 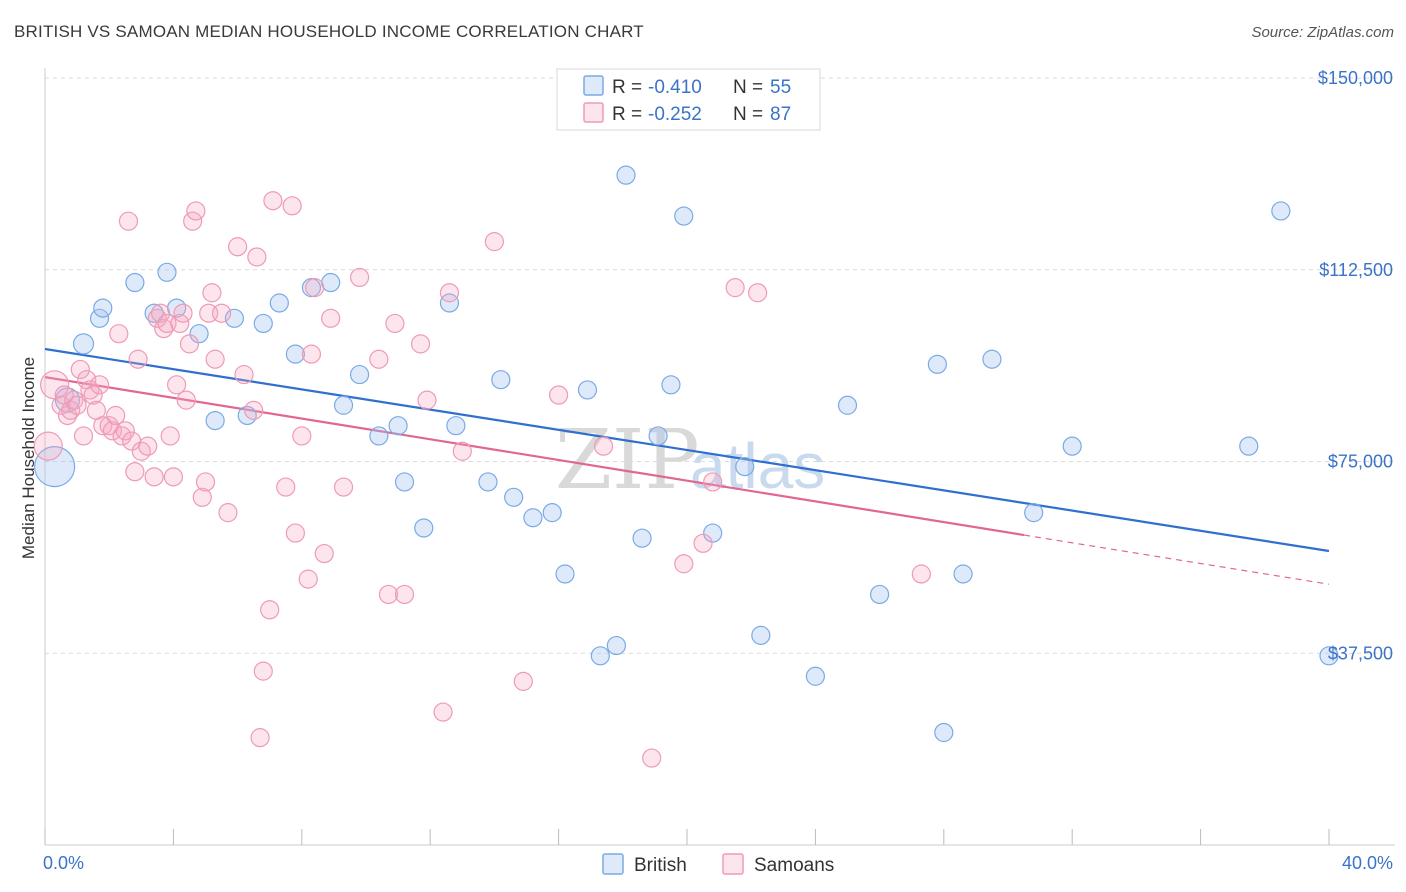 What do you see at coordinates (780, 114) in the screenshot?
I see `legend-n-value-samoans: 87` at bounding box center [780, 114].